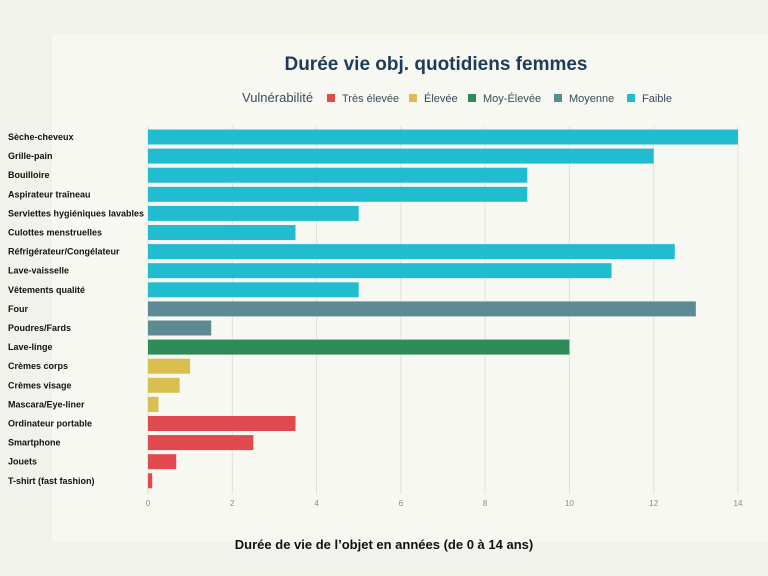 The width and height of the screenshot is (768, 576). Describe the element at coordinates (657, 99) in the screenshot. I see `legend-label-faible: Faible` at that location.